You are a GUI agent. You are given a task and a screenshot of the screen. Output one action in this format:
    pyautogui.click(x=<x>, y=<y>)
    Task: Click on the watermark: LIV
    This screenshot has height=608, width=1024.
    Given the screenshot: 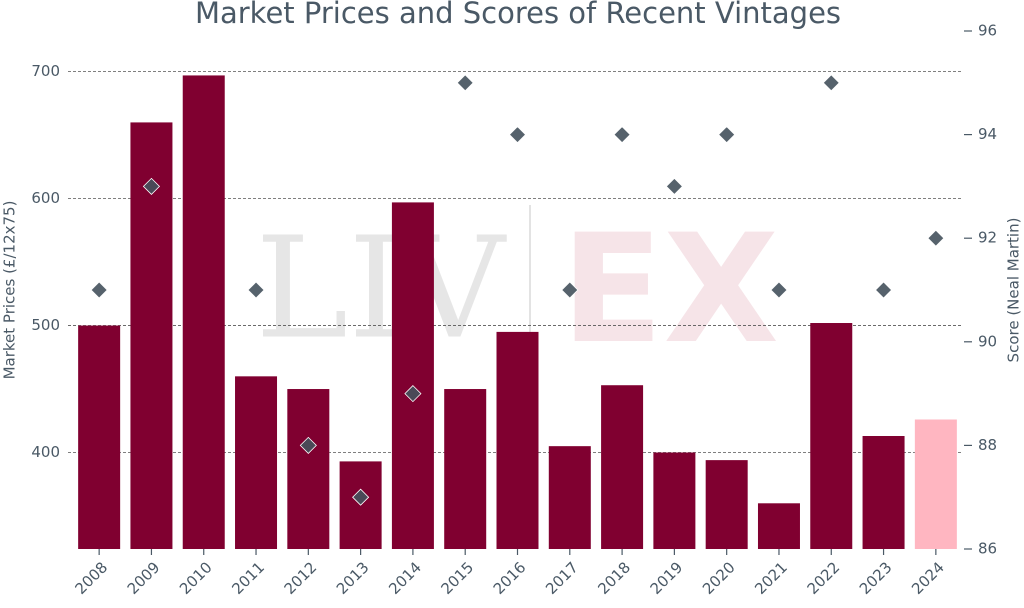 What is the action you would take?
    pyautogui.click(x=381, y=289)
    